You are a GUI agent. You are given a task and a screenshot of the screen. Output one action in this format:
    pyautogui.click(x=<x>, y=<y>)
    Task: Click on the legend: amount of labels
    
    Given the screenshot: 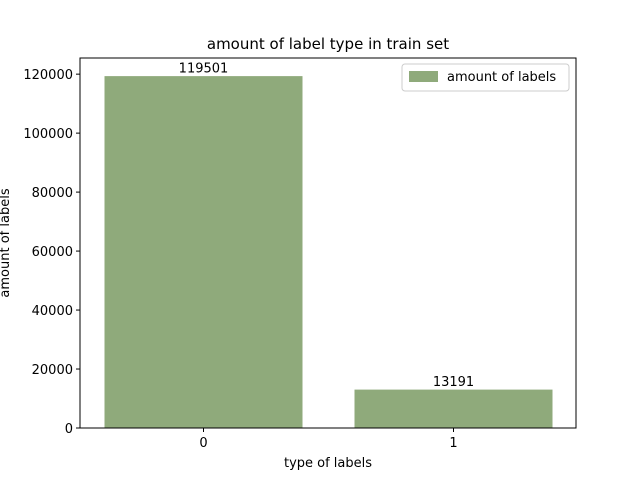 What is the action you would take?
    pyautogui.click(x=485, y=77)
    